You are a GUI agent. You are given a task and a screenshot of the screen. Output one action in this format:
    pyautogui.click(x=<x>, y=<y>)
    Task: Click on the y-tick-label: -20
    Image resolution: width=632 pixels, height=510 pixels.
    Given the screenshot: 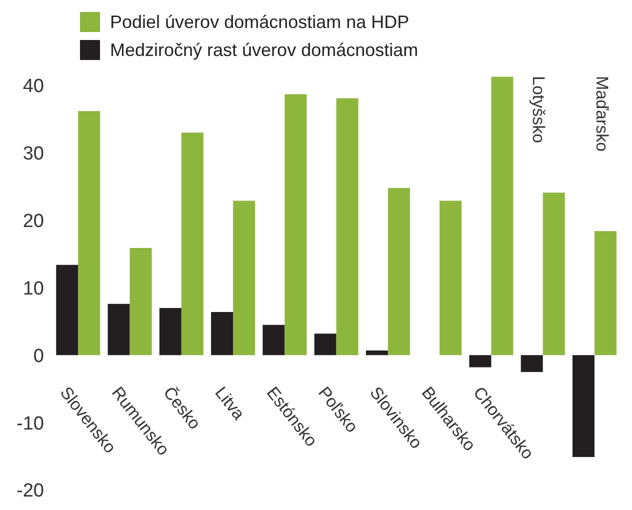 What is the action you would take?
    pyautogui.click(x=30, y=491)
    